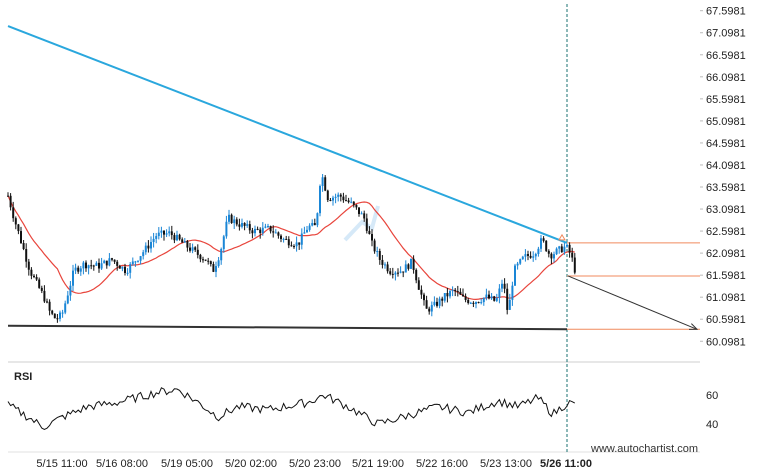  What do you see at coordinates (726, 122) in the screenshot?
I see `price-tick-label: 65.0981` at bounding box center [726, 122].